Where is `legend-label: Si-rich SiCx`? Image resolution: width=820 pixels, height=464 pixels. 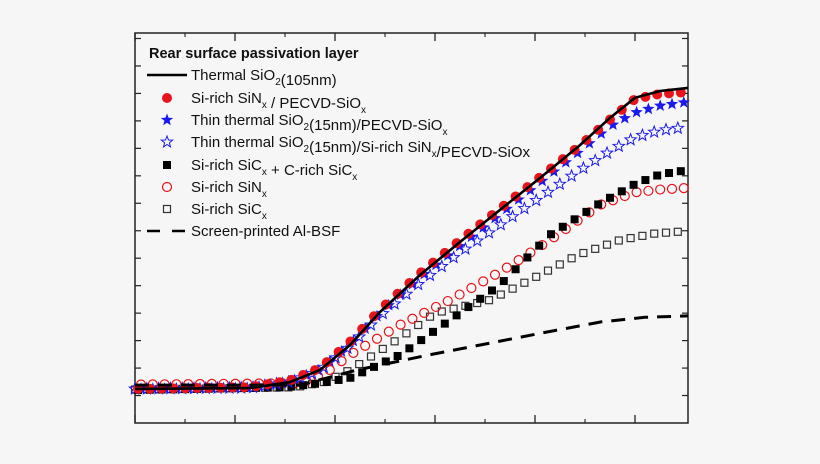 legend-label: Si-rich SiCx is located at coordinates (229, 211).